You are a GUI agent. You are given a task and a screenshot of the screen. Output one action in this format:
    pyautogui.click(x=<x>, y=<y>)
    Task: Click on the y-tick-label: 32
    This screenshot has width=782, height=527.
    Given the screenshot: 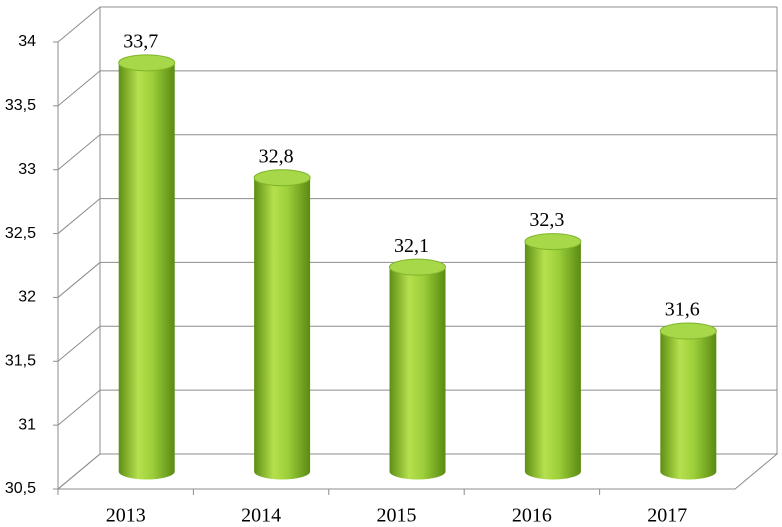 What is the action you would take?
    pyautogui.click(x=27, y=297)
    